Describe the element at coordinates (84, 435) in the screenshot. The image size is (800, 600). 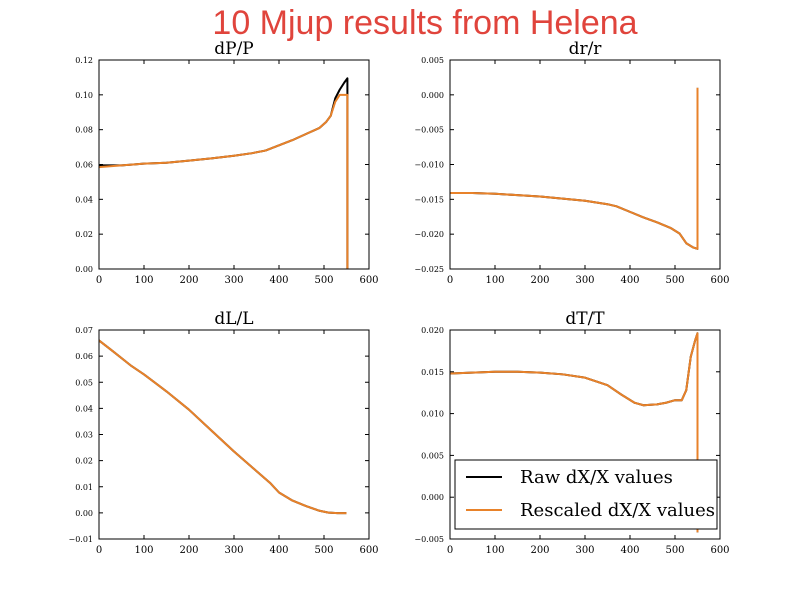
I see `y-tick-label: 0.03` at that location.